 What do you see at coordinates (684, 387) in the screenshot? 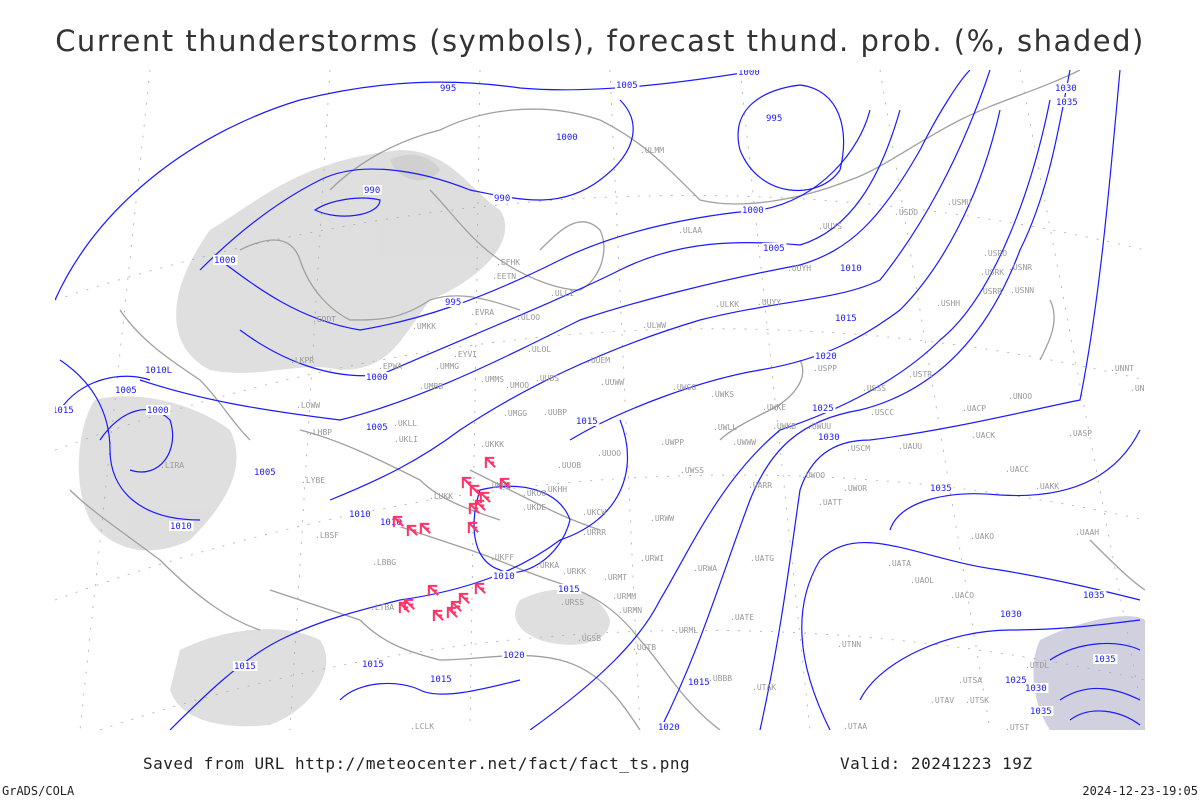
I see `station-label: .UWGG` at bounding box center [684, 387].